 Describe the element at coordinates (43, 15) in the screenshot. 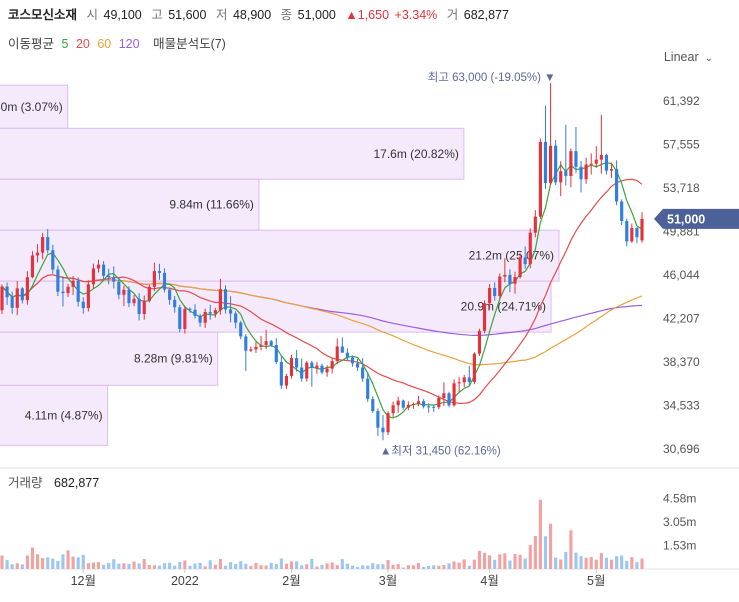

I see `stock-name: 코스모신소재` at that location.